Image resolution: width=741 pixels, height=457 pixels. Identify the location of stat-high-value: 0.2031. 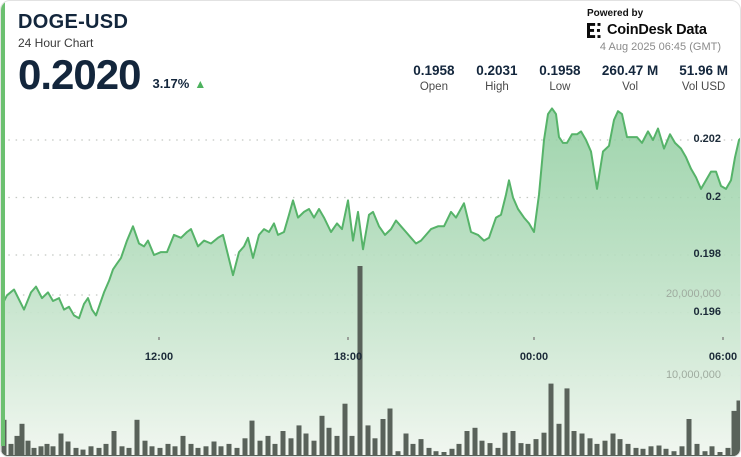
(497, 70).